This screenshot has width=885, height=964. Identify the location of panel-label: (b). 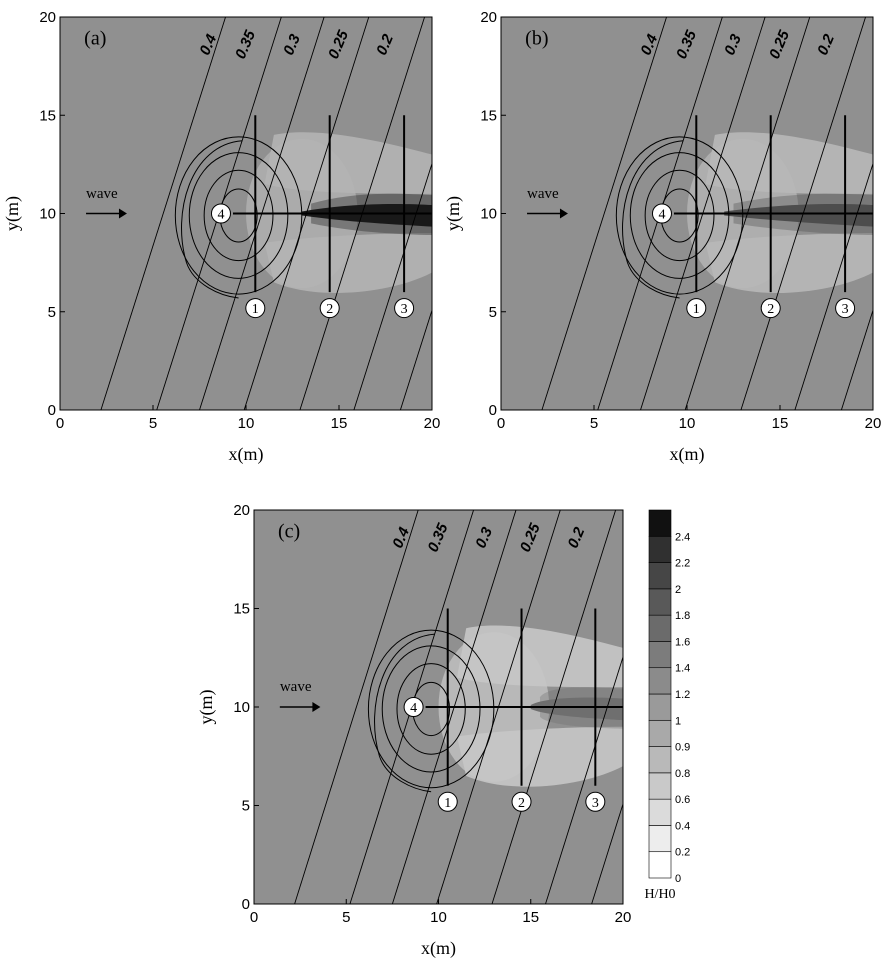
(536, 39).